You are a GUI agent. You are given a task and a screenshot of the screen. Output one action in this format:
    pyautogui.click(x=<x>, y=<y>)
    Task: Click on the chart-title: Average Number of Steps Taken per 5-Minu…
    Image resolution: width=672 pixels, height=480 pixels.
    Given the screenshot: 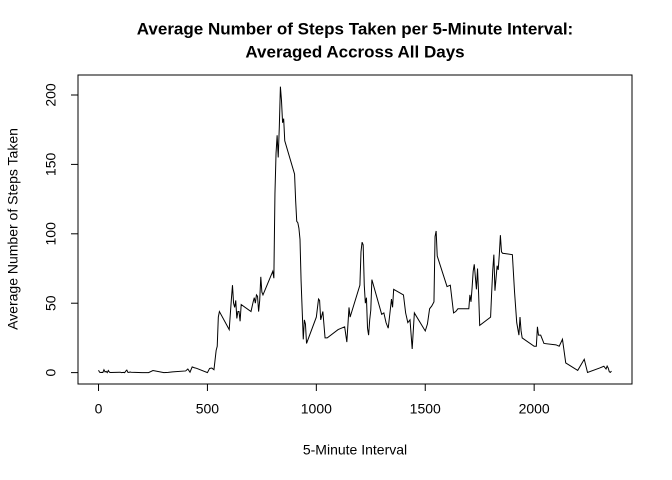 What is the action you would take?
    pyautogui.click(x=355, y=28)
    